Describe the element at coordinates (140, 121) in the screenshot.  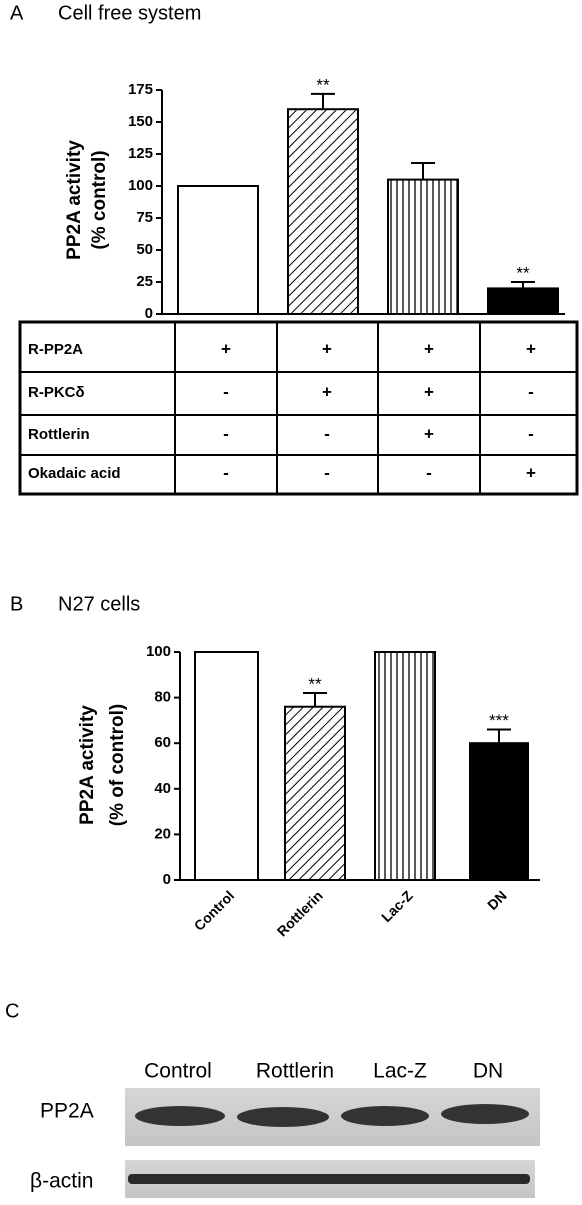
I see `y-tick-label: 150` at that location.